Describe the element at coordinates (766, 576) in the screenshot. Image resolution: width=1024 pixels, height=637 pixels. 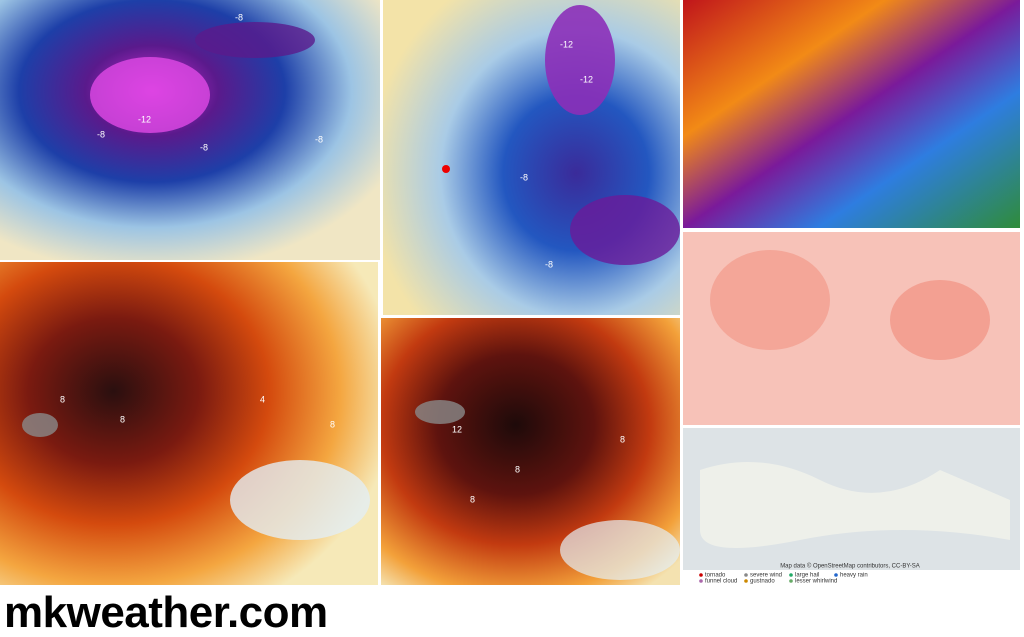
I see `legend-label: severe wind` at that location.